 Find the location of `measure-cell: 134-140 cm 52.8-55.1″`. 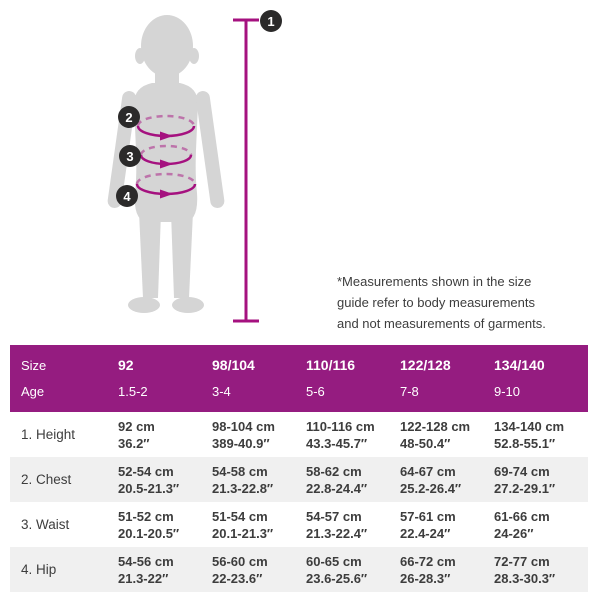

measure-cell: 134-140 cm 52.8-55.1″ is located at coordinates (541, 435).